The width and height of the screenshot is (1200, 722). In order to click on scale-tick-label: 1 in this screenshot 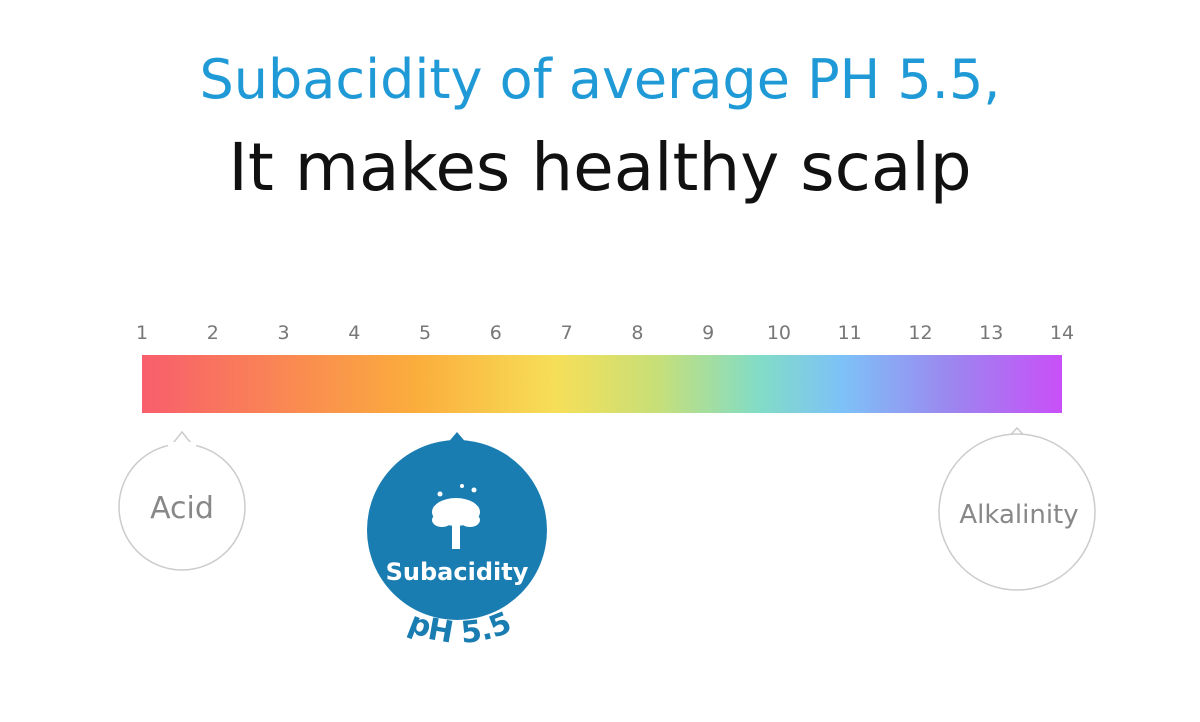, I will do `click(142, 333)`.